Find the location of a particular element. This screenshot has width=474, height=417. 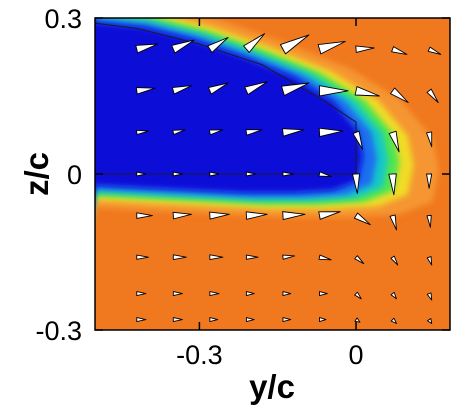

x-tick-label: 0 is located at coordinates (356, 355).